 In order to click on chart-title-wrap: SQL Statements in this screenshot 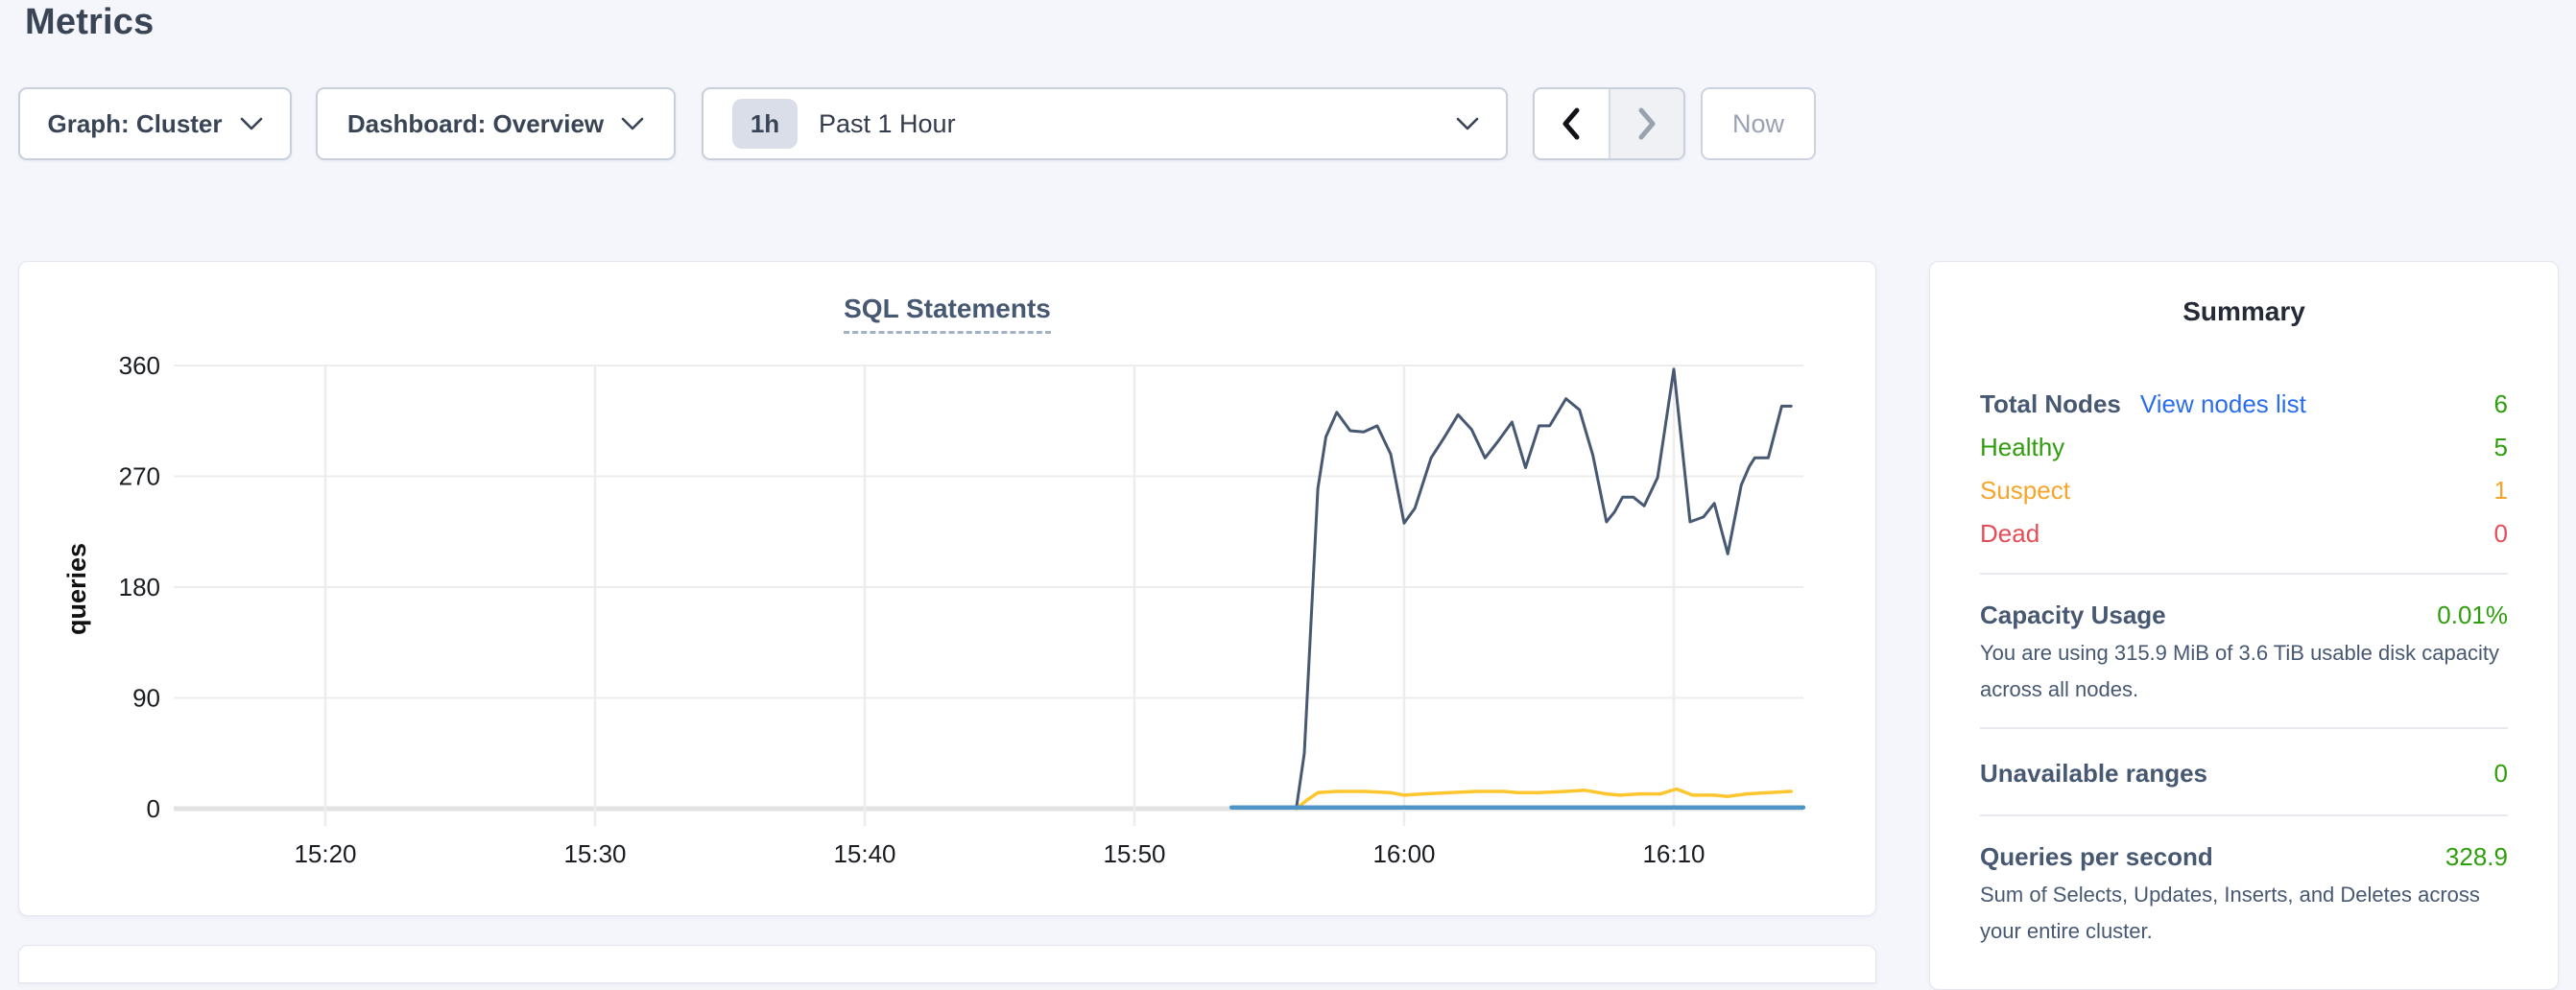, I will do `click(947, 314)`.